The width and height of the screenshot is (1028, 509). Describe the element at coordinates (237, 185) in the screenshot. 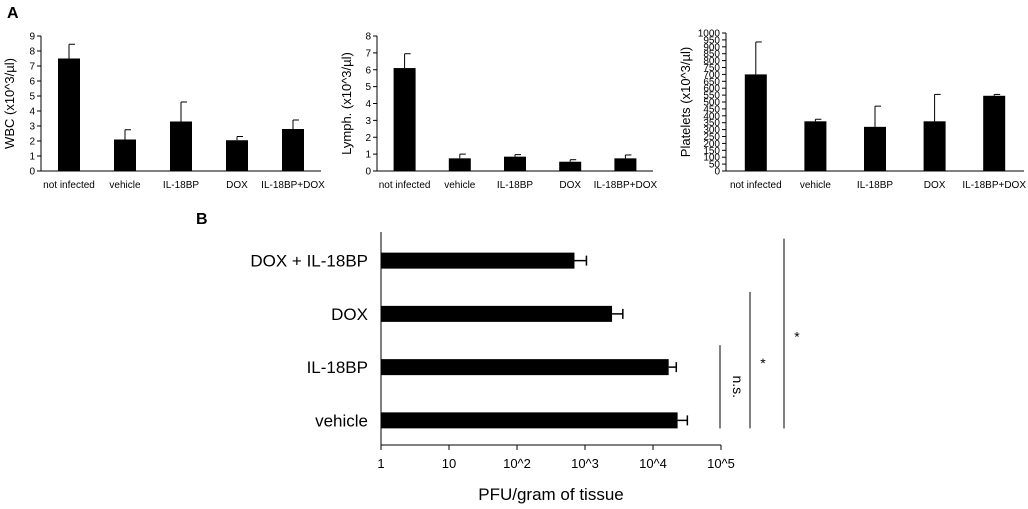

I see `wbc-category-label: DOX` at that location.